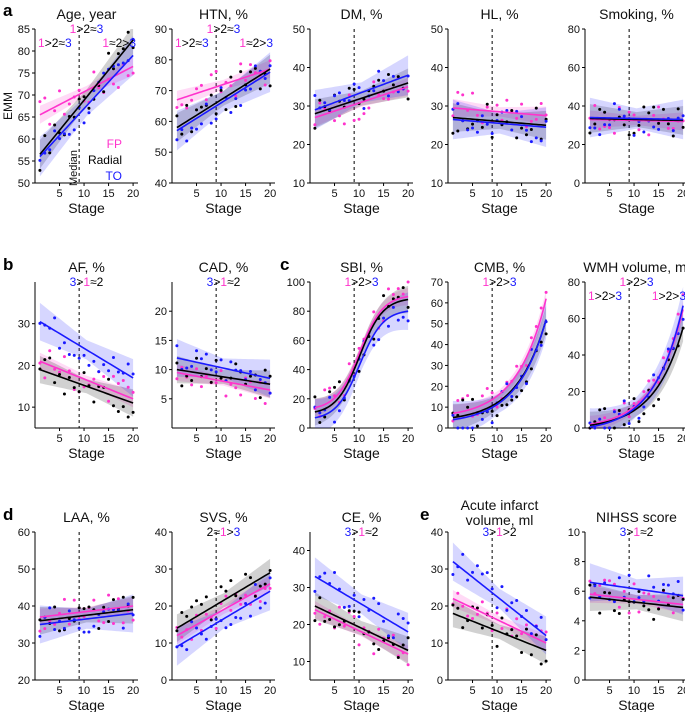 Image resolution: width=685 pixels, height=712 pixels. What do you see at coordinates (270, 194) in the screenshot?
I see `x-tick-label: 20` at bounding box center [270, 194].